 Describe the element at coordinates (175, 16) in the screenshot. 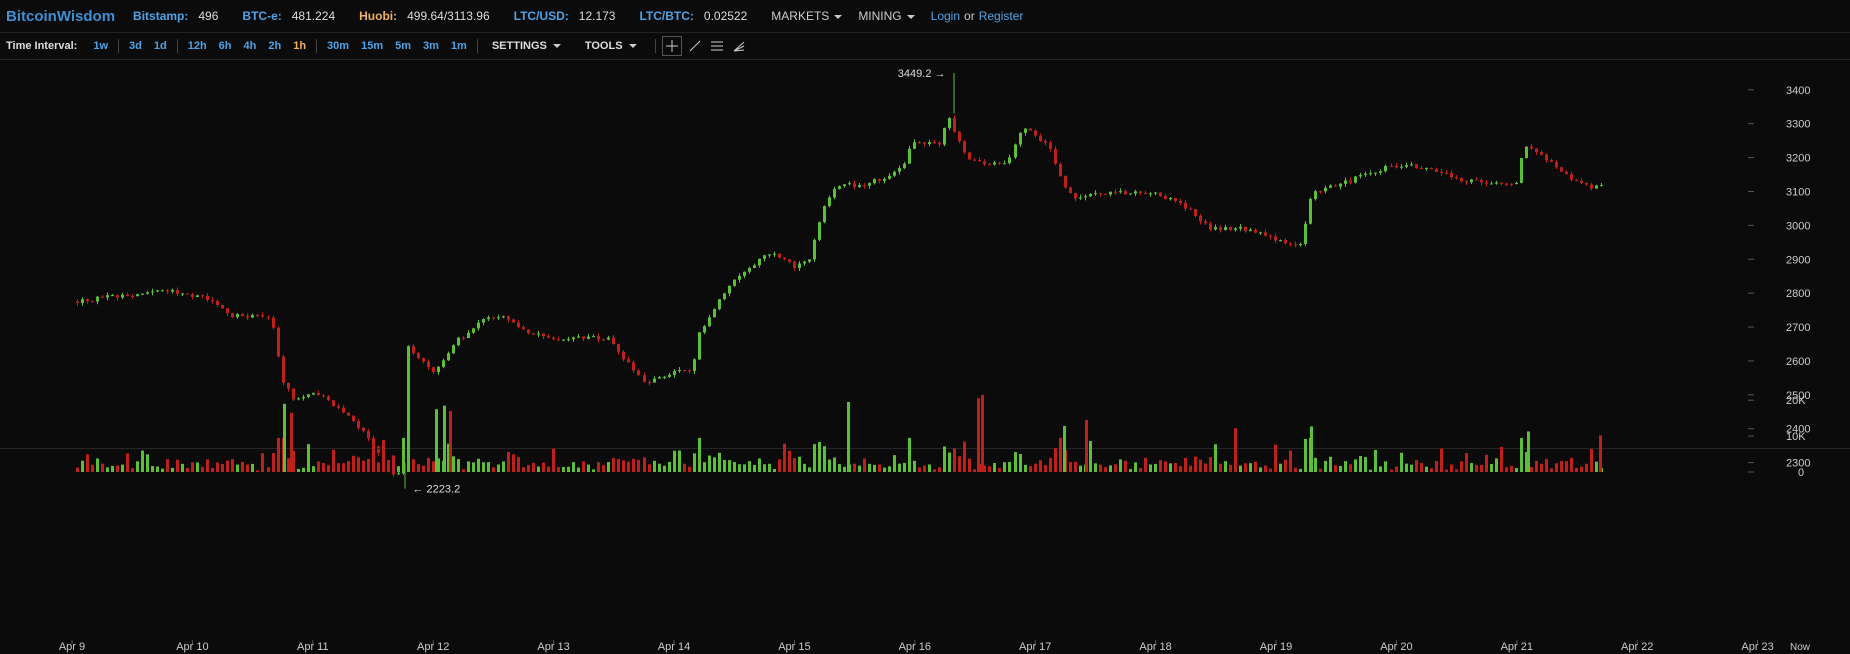

I see `market-bitstamp: Bitstamp: 496` at that location.